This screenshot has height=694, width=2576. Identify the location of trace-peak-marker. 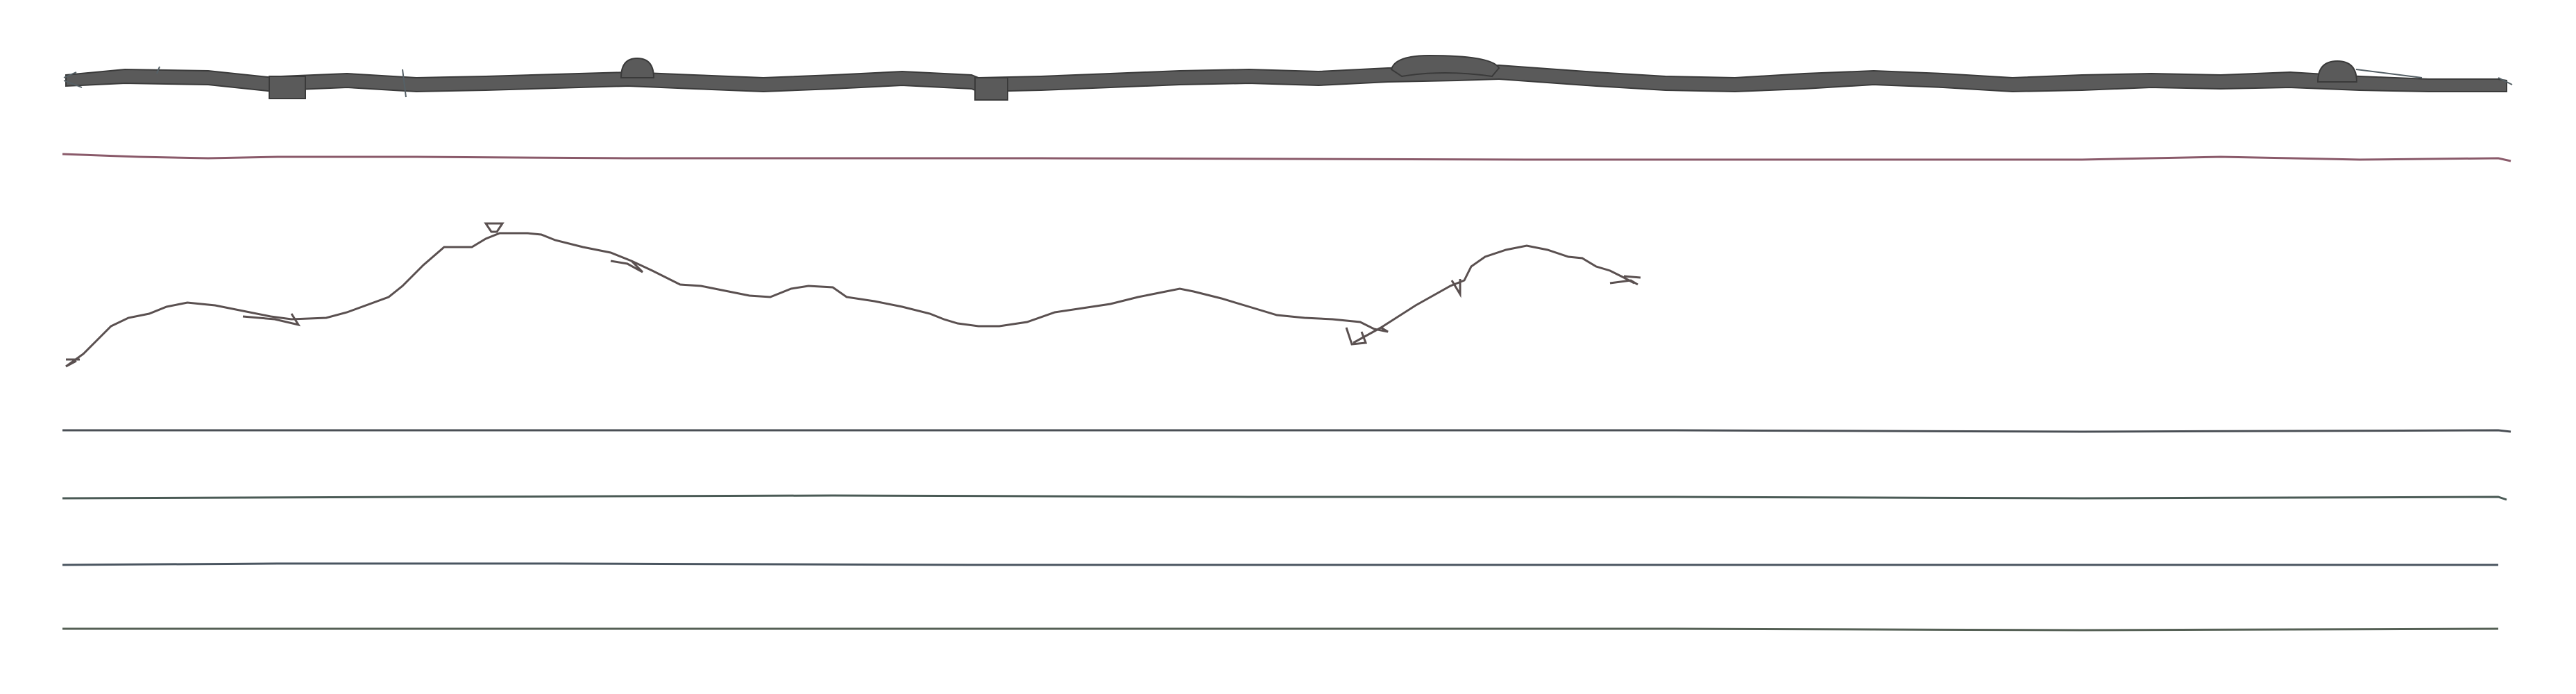
(494, 227).